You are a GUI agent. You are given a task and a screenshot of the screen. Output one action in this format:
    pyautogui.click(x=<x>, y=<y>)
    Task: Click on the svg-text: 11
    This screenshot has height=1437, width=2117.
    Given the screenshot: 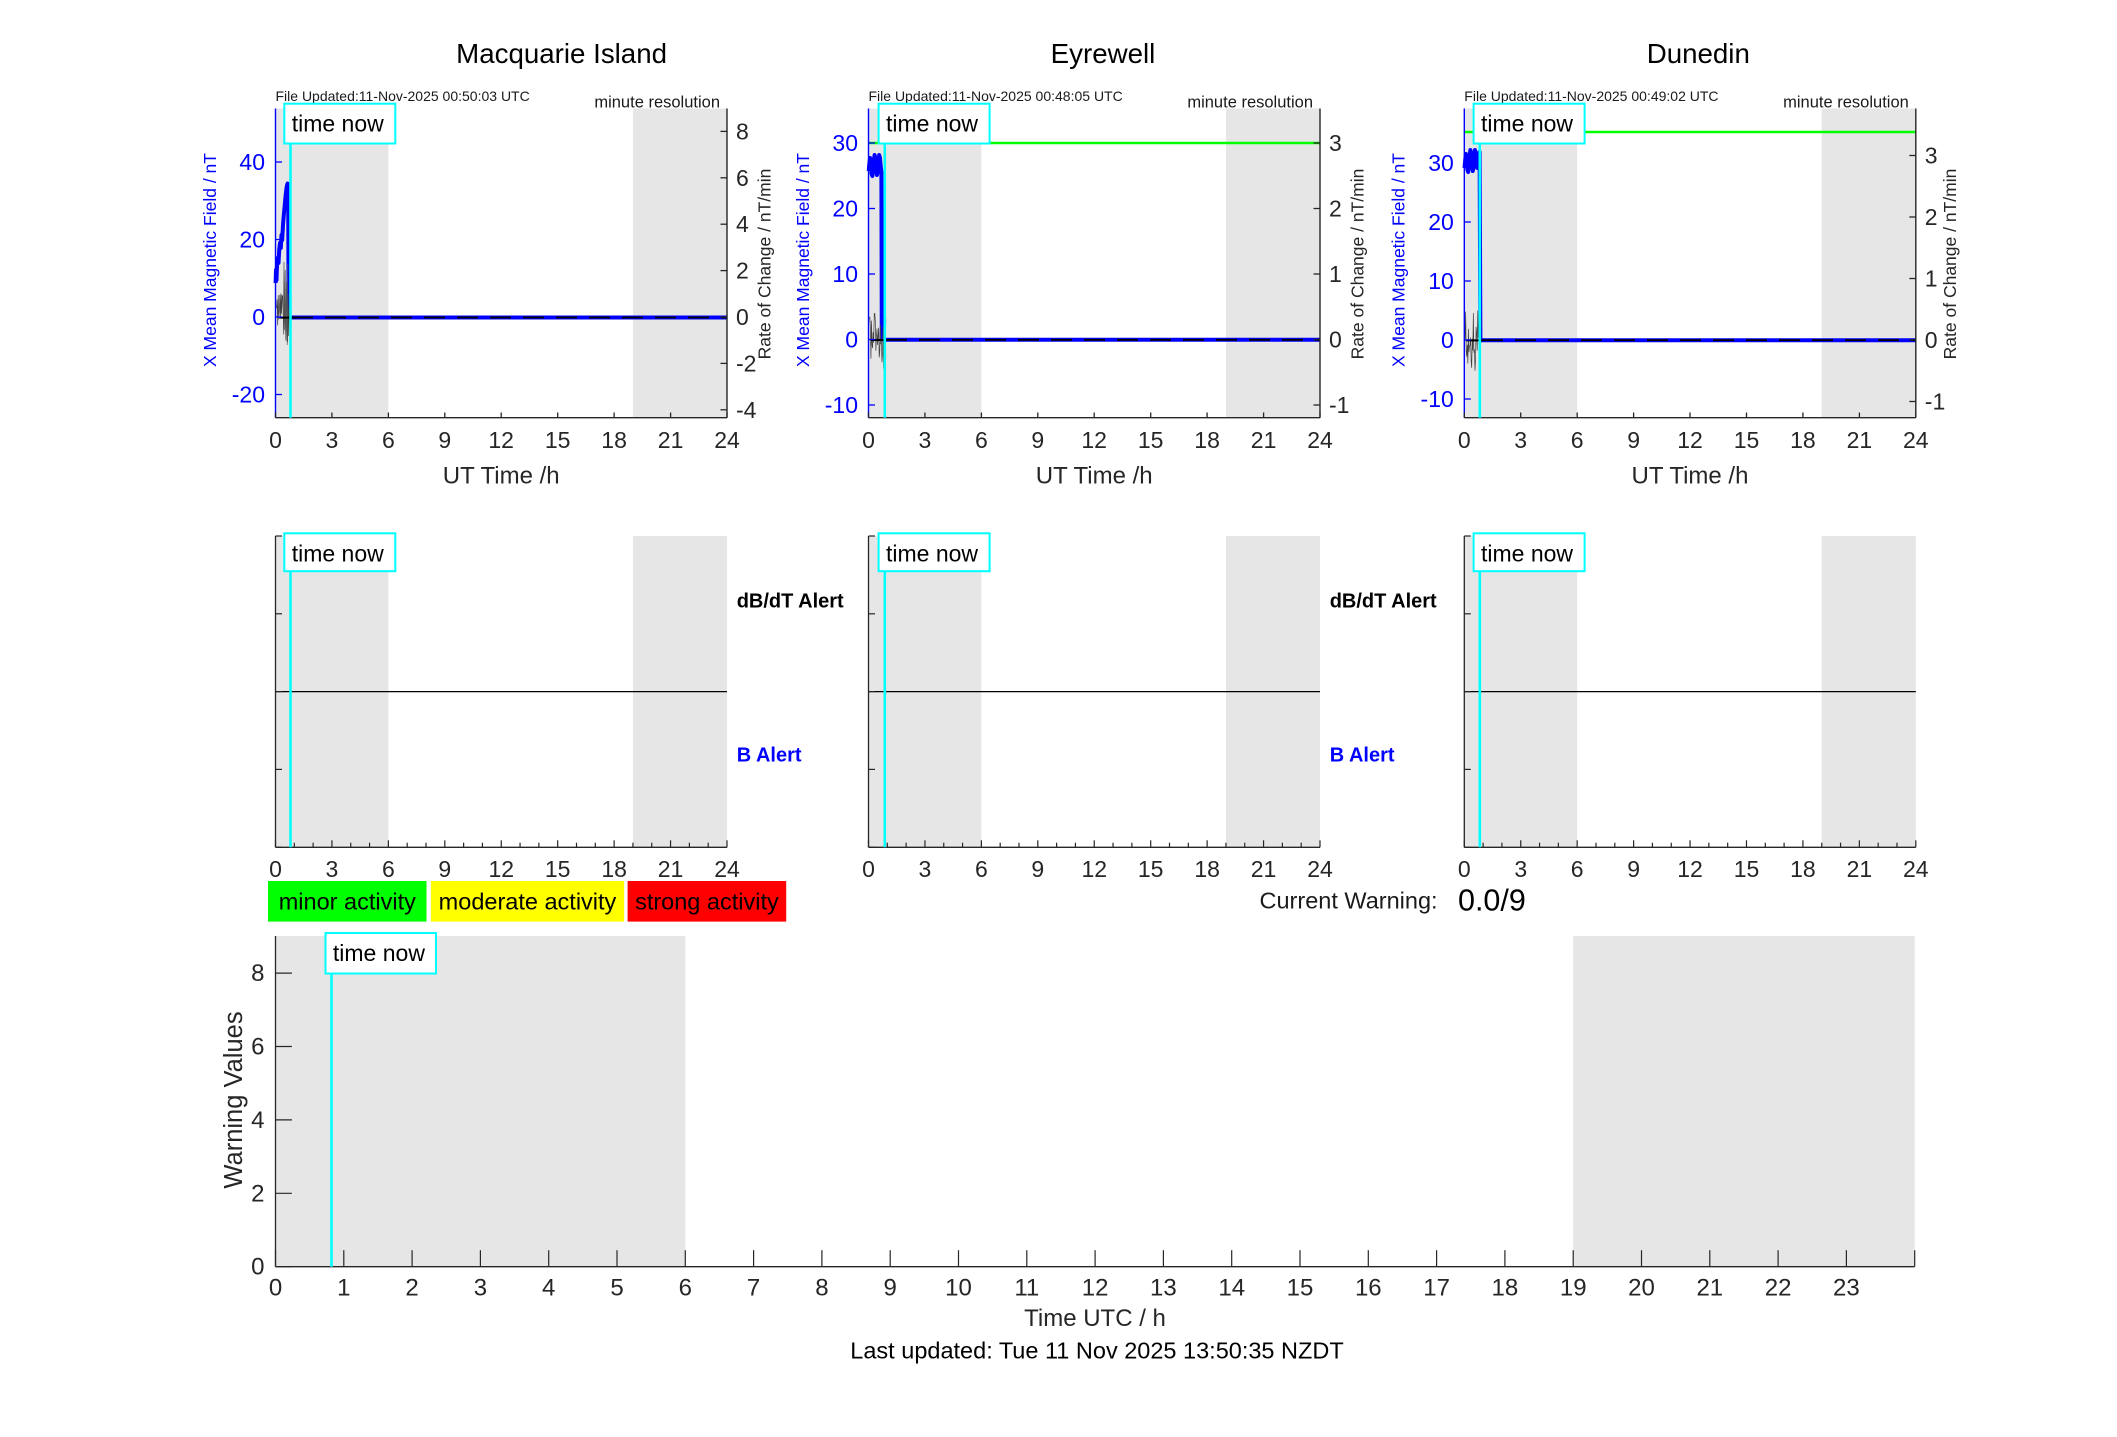 What is the action you would take?
    pyautogui.click(x=1026, y=1288)
    